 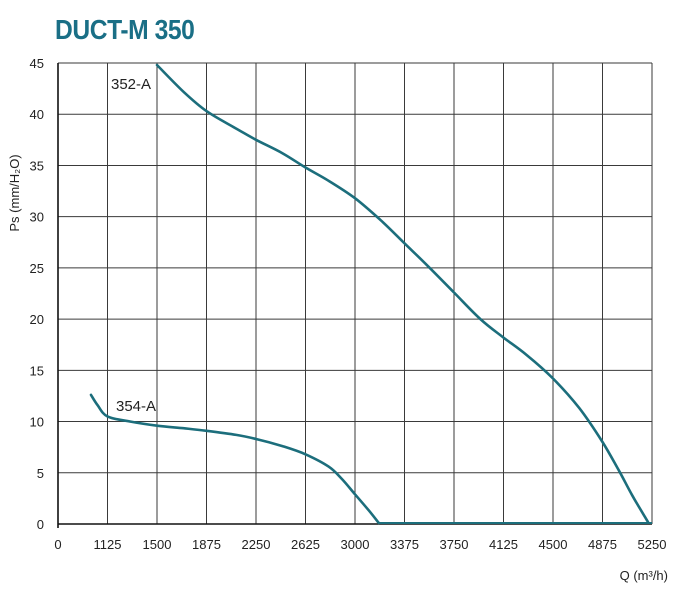 What do you see at coordinates (37, 217) in the screenshot?
I see `y-tick-label: 30` at bounding box center [37, 217].